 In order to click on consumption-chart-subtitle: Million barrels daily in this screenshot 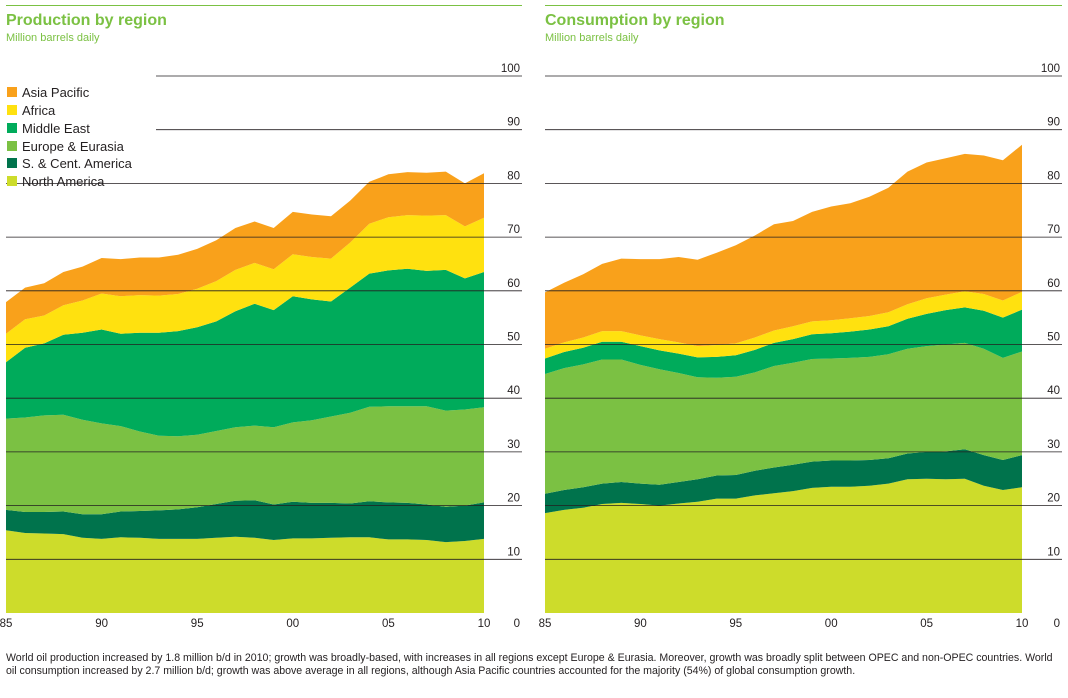, I will do `click(592, 38)`.